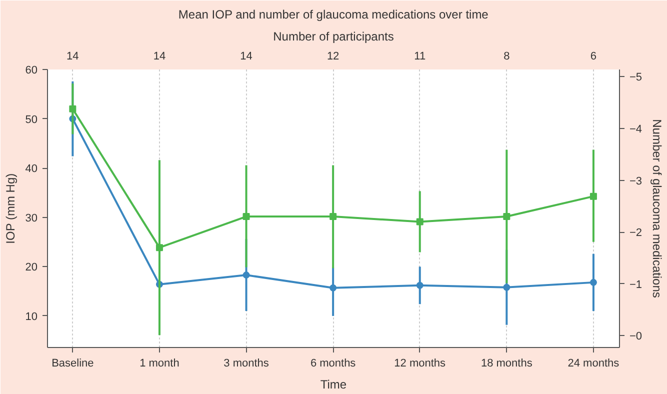  Describe the element at coordinates (636, 284) in the screenshot. I see `y2-tick-label: −1` at that location.